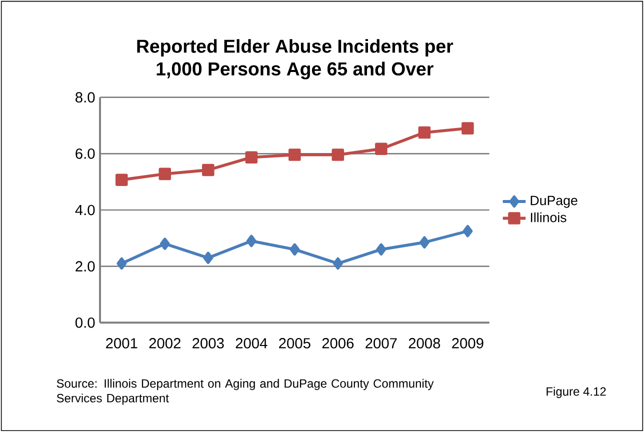  Describe the element at coordinates (122, 343) in the screenshot. I see `x-tick-label: 2001` at that location.